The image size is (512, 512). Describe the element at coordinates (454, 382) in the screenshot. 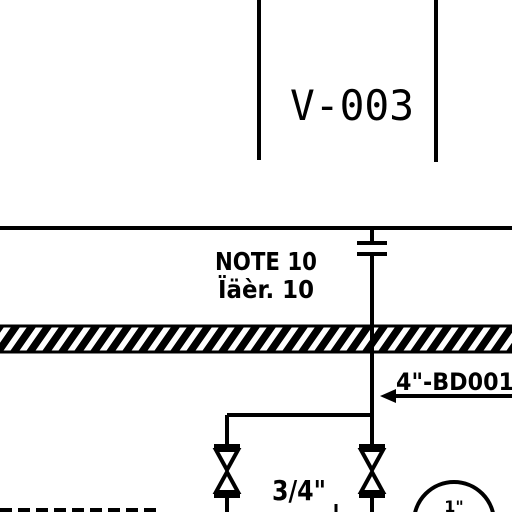

I see `line-tag: 4"-BD001` at that location.